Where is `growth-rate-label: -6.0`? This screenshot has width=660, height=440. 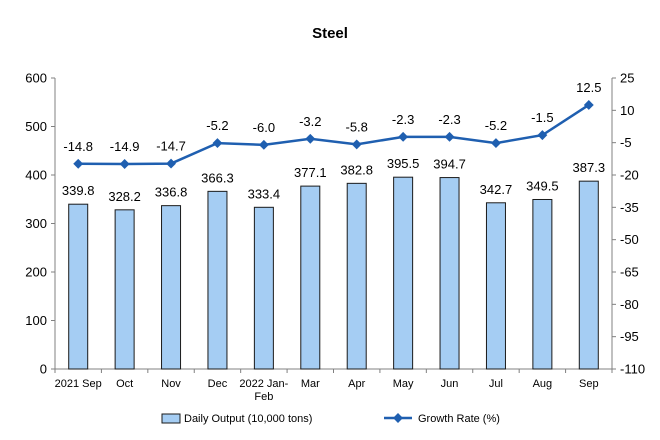 growth-rate-label: -6.0 is located at coordinates (264, 127).